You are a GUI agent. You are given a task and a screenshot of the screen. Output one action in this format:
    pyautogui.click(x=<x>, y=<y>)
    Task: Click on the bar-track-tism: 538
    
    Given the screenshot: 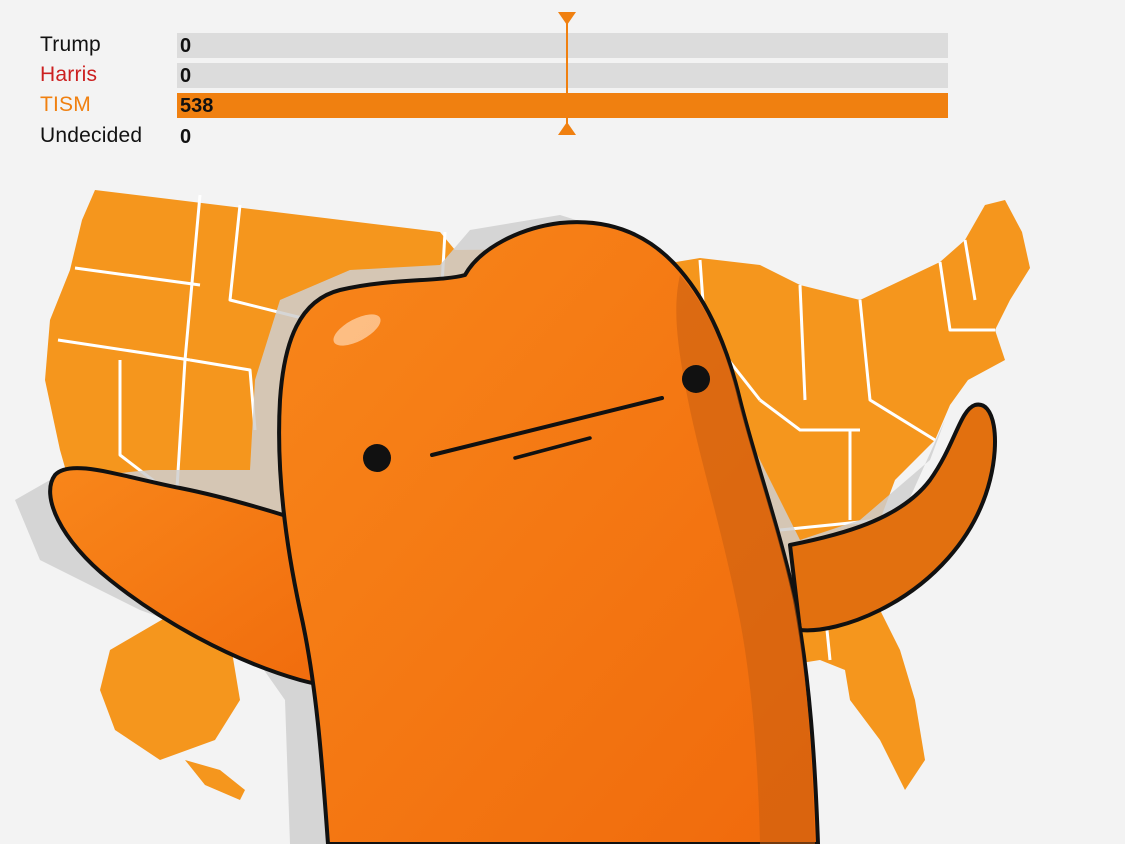 What is the action you would take?
    pyautogui.click(x=562, y=105)
    